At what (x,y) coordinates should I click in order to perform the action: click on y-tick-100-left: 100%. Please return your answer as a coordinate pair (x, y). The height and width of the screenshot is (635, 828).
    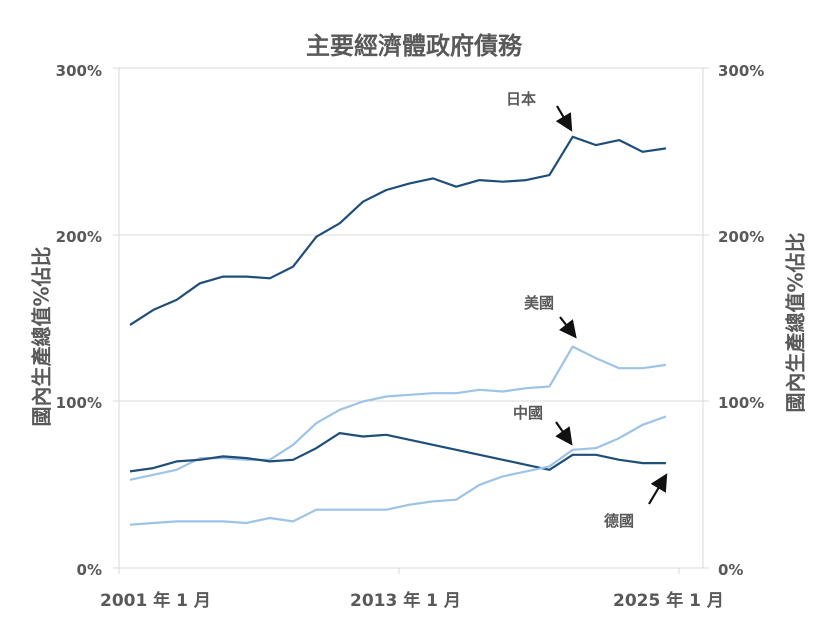
    Looking at the image, I should click on (78, 403).